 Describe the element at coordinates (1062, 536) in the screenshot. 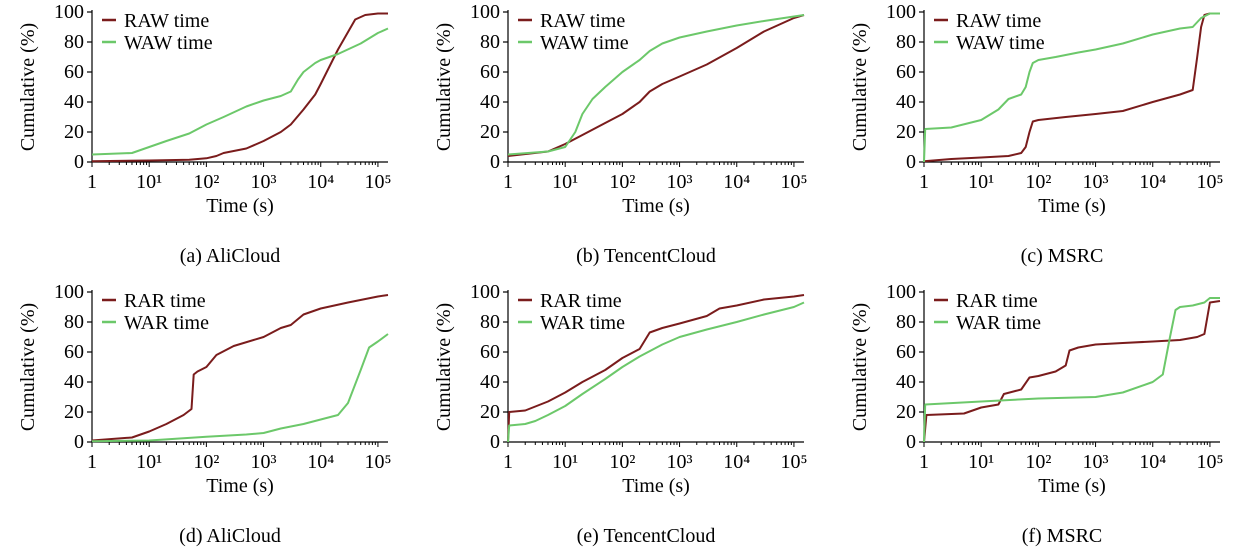

I see `chart-caption: (f) MSRC` at that location.